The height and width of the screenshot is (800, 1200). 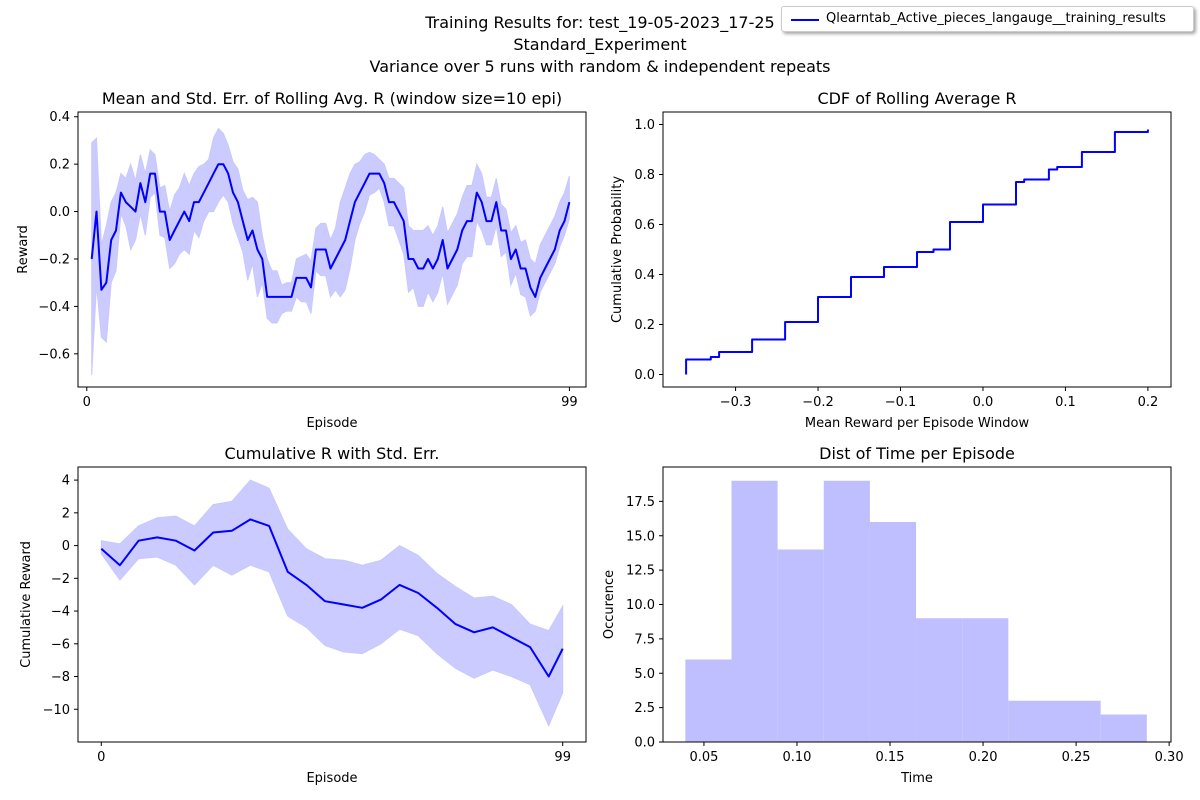 I want to click on x-tick-label: 0.1, so click(x=1065, y=402).